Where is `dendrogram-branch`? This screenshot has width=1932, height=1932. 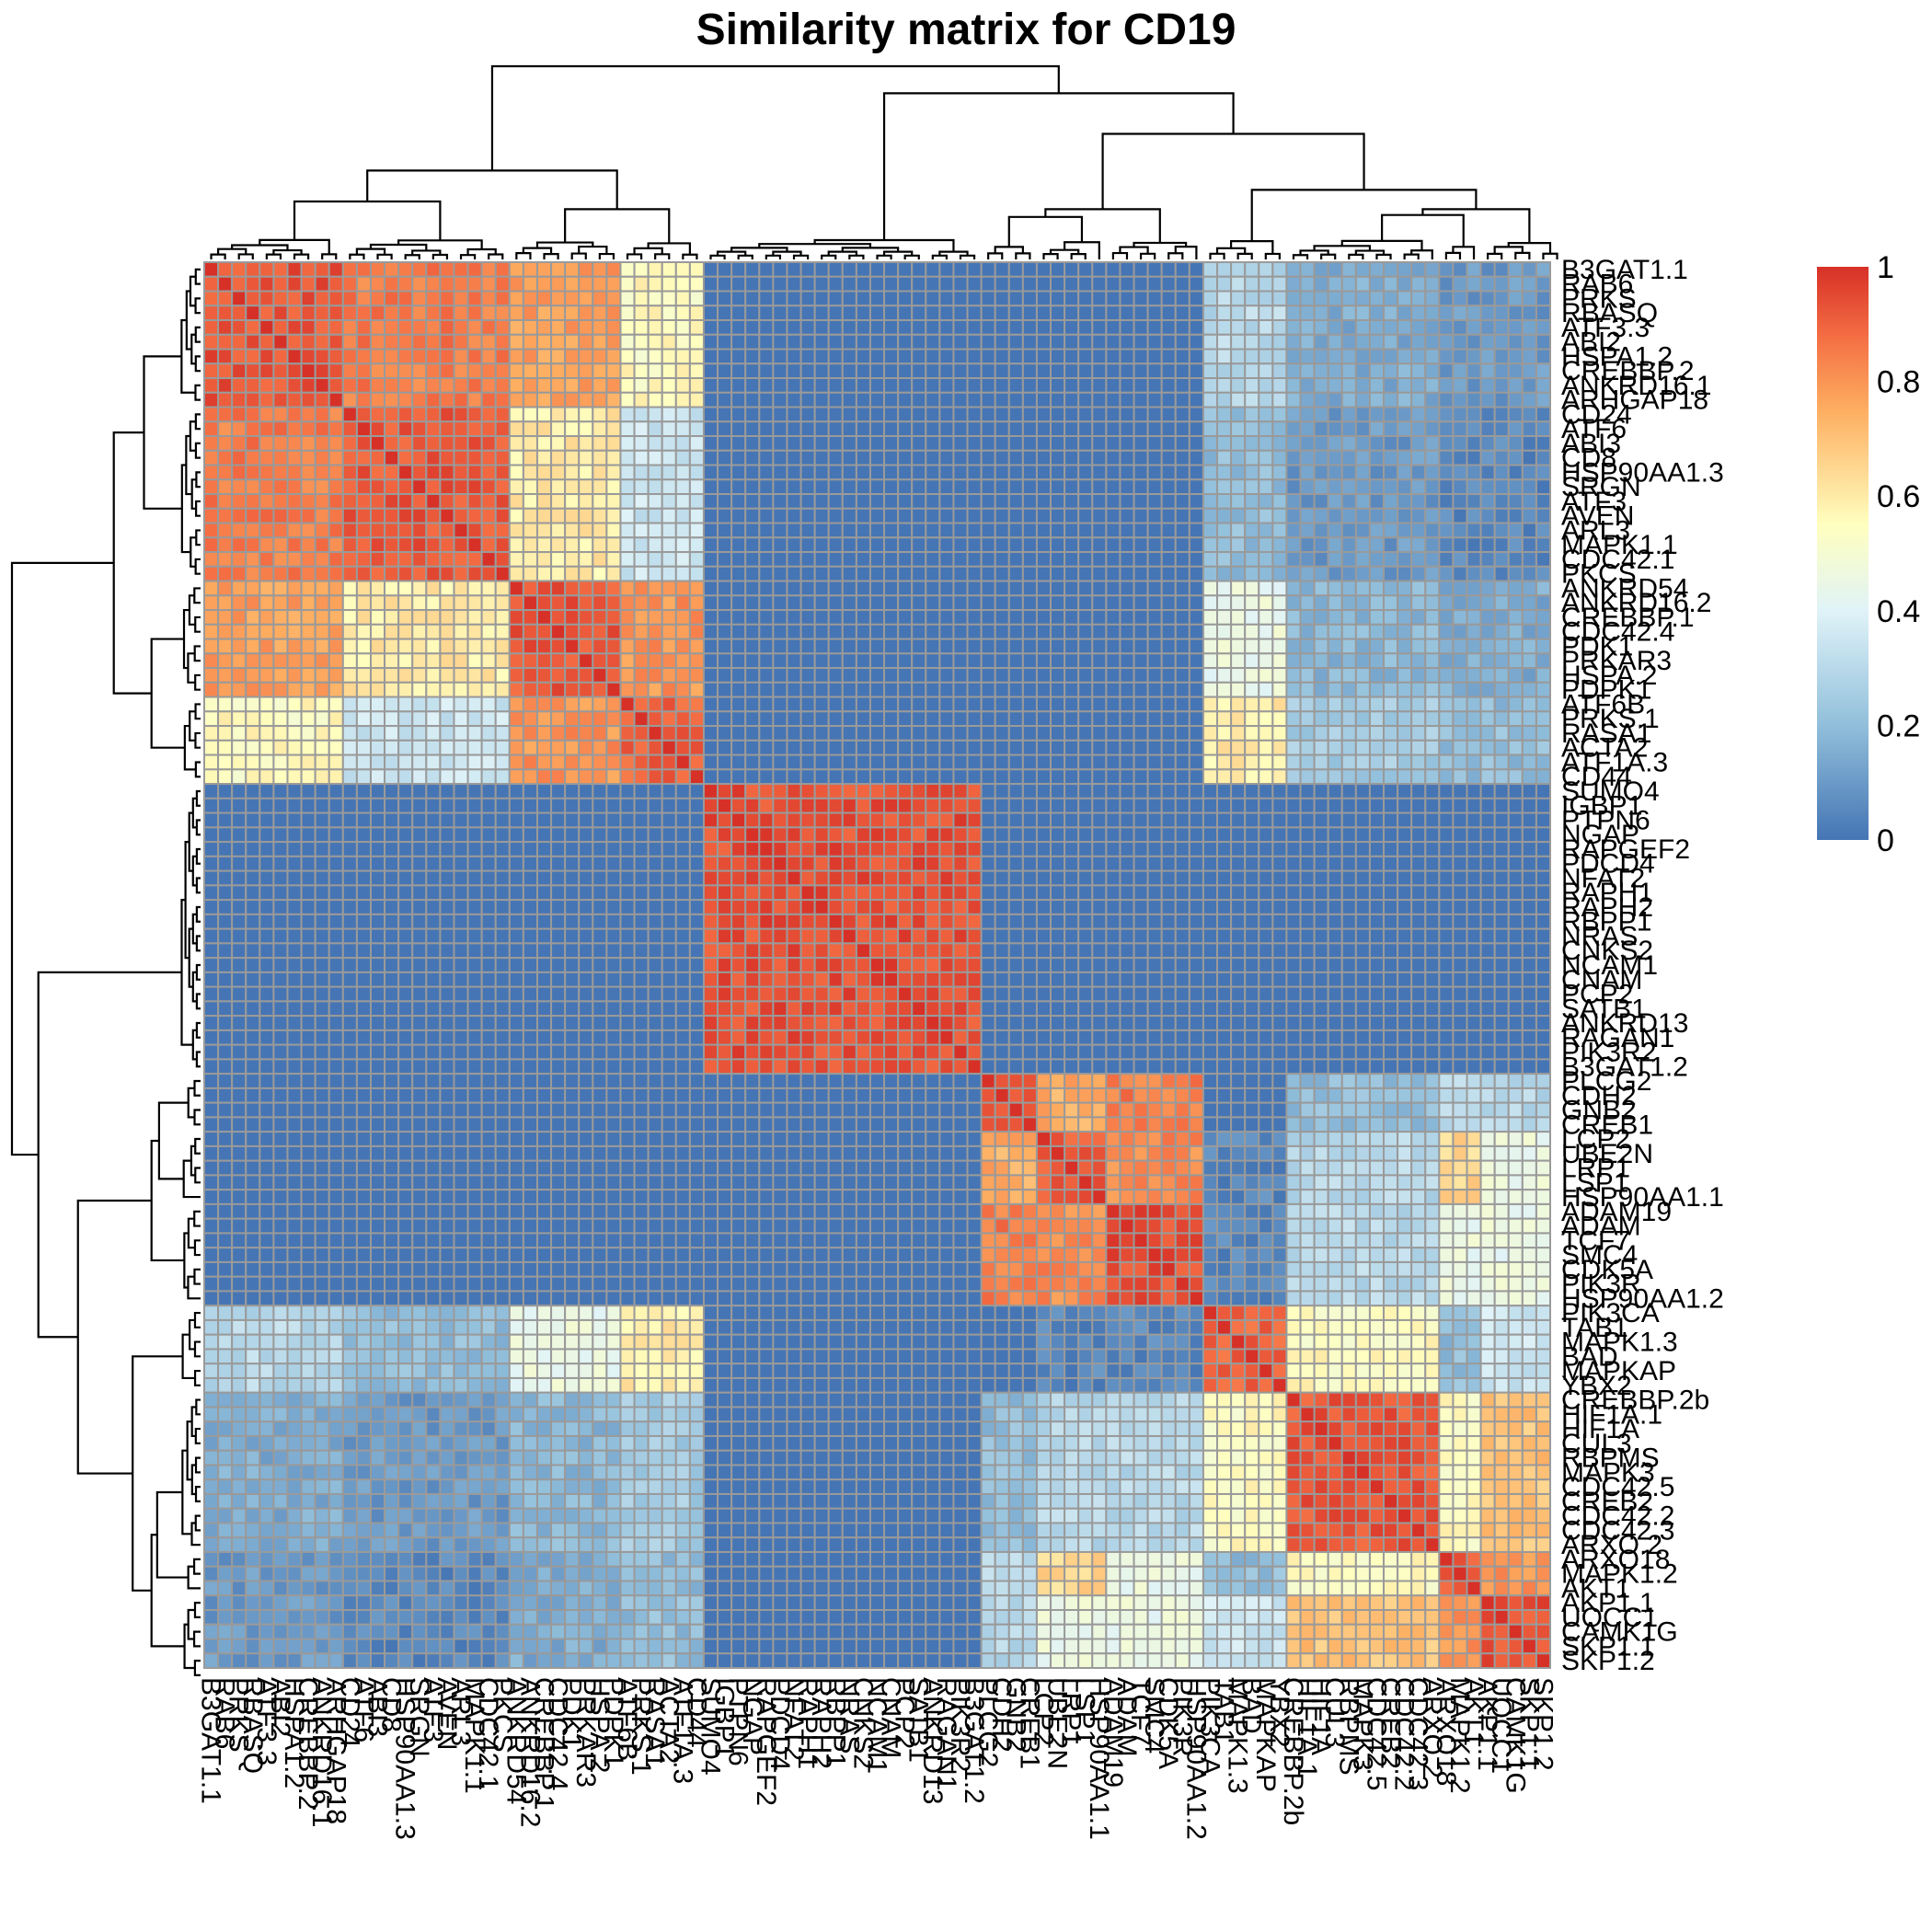 dendrogram-branch is located at coordinates (357, 256).